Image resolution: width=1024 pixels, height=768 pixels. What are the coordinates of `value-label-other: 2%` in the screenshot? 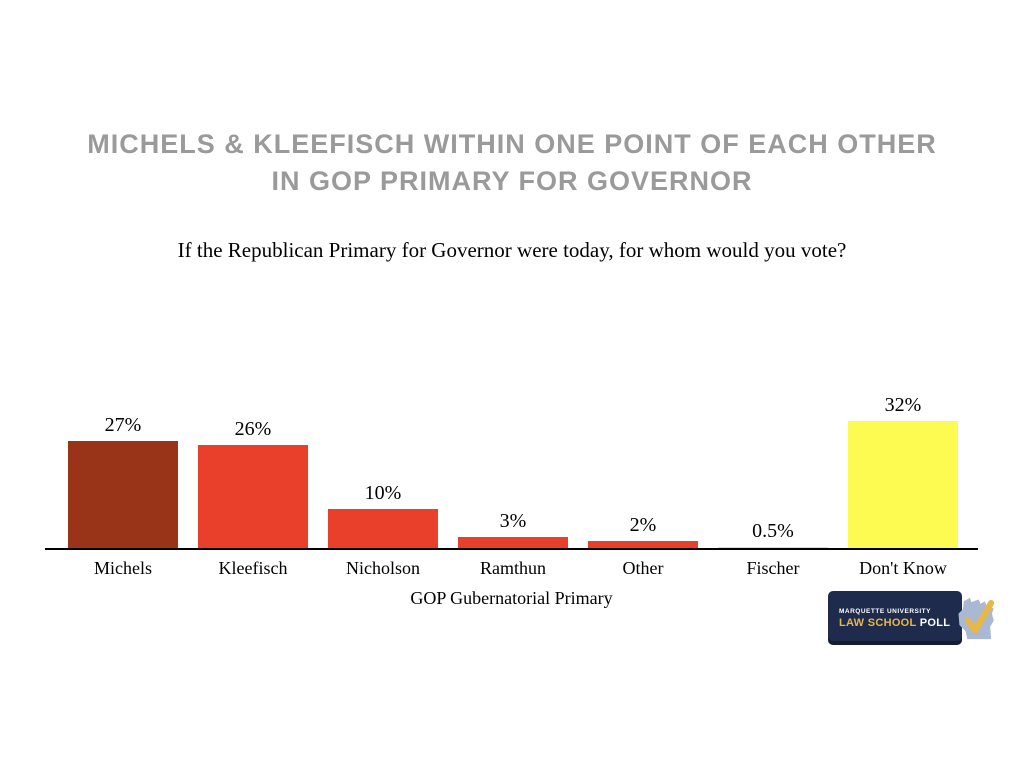 It's located at (643, 525).